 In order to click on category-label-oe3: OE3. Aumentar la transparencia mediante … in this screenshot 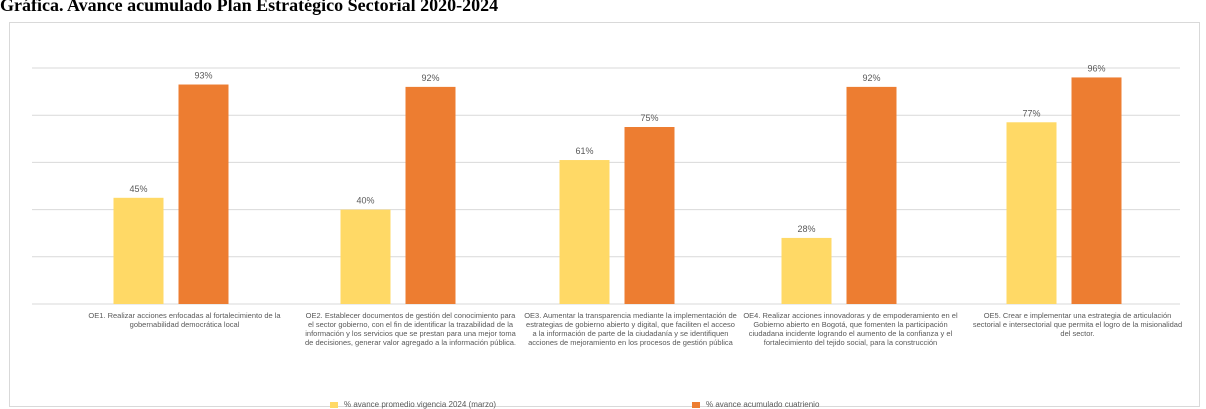, I will do `click(630, 329)`.